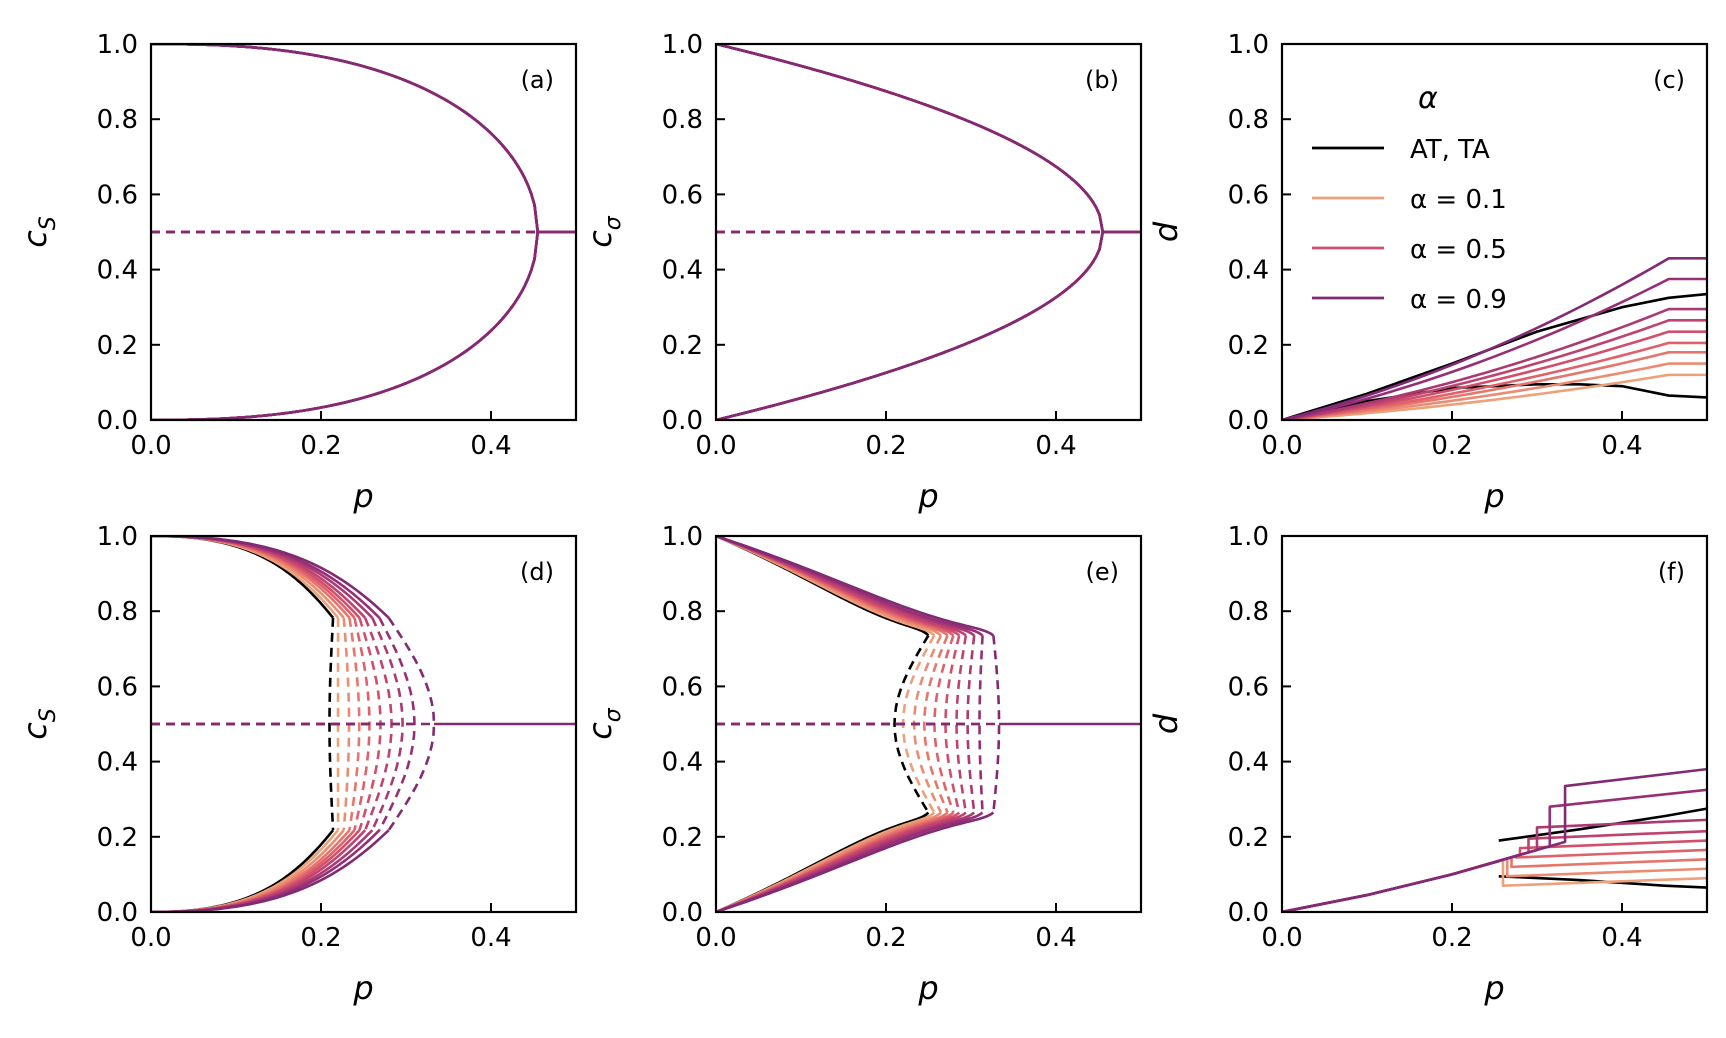 The width and height of the screenshot is (1726, 1038). What do you see at coordinates (1248, 537) in the screenshot?
I see `y-tick-label-f-5: 1.0` at bounding box center [1248, 537].